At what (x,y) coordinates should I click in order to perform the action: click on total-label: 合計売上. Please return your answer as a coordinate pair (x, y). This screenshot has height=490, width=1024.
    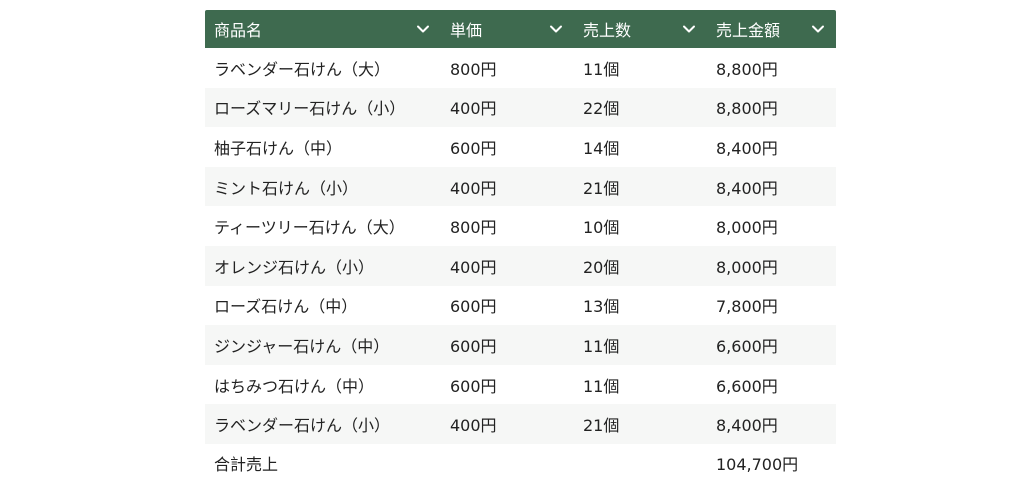
    Looking at the image, I should click on (323, 463).